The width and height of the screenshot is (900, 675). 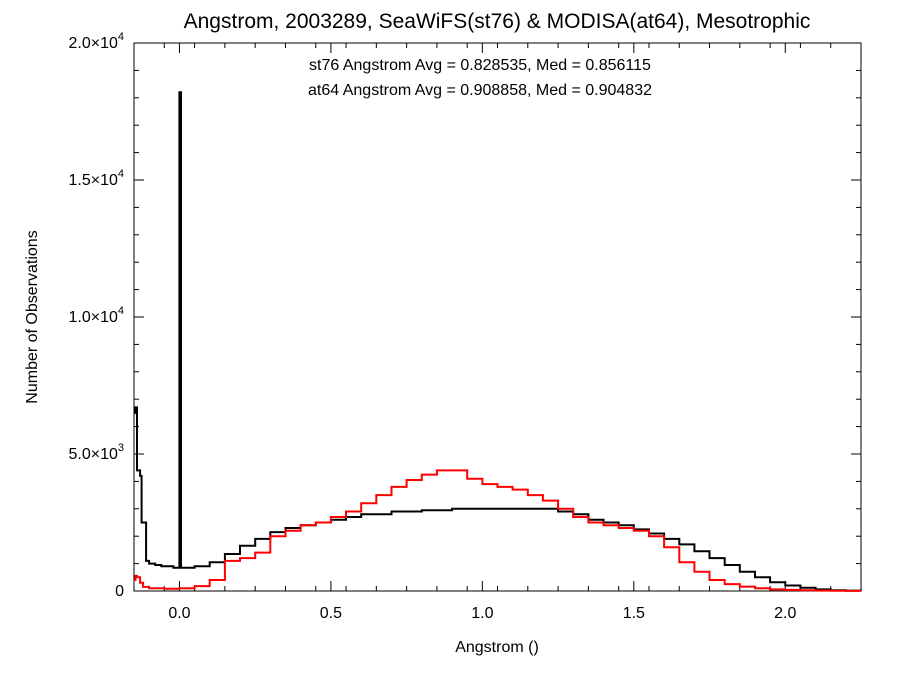 I want to click on x-axis-label: Angstrom (), so click(x=497, y=647).